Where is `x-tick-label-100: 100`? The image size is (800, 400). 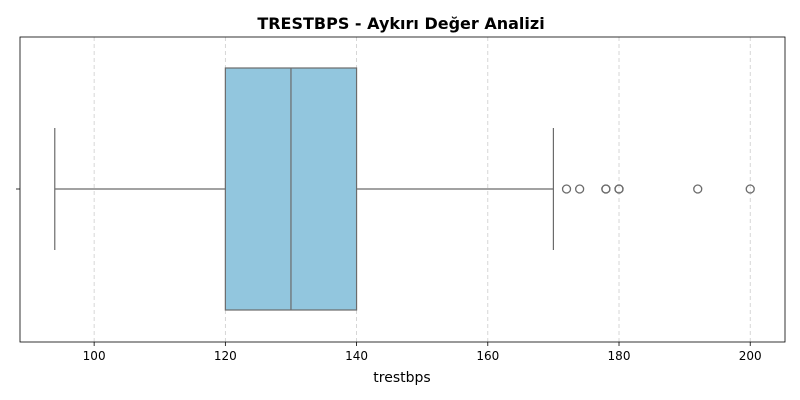 x-tick-label-100: 100 is located at coordinates (94, 356).